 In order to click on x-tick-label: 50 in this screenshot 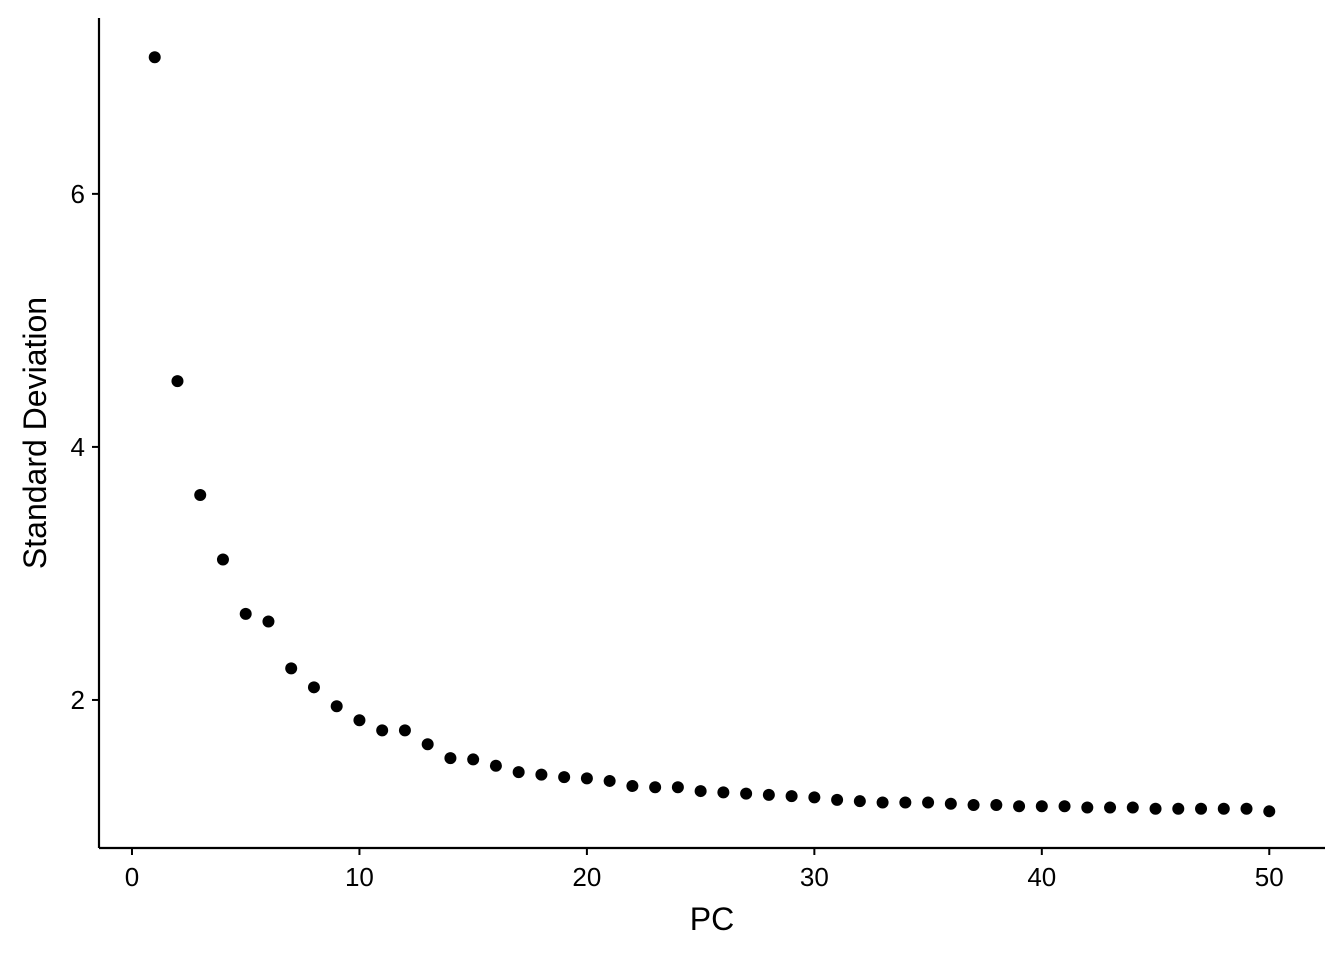, I will do `click(1269, 877)`.